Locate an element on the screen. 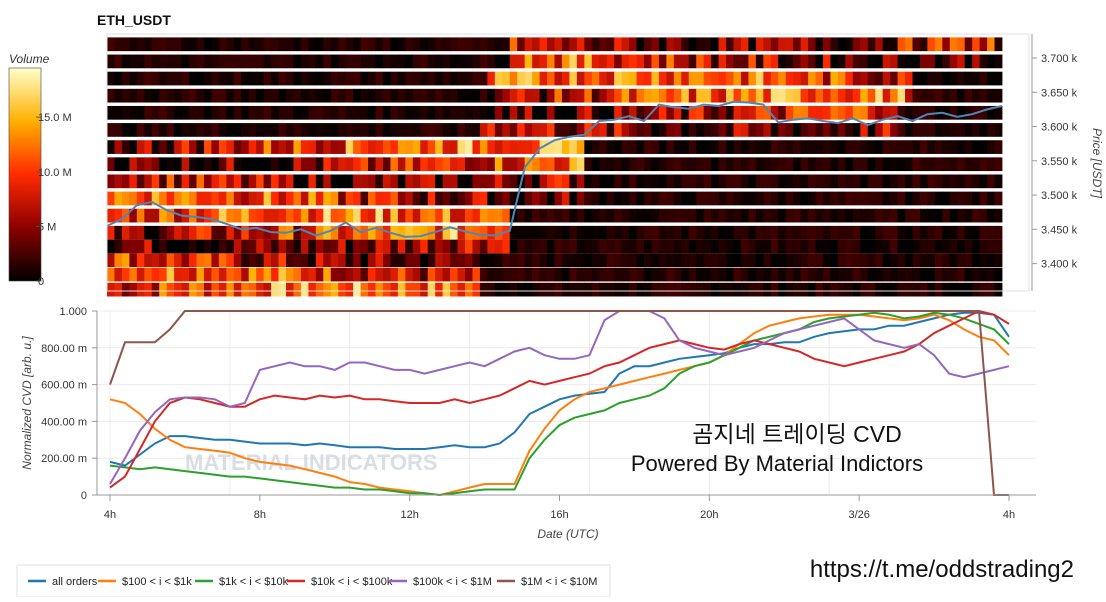  legend-item-label: $10k < i < $100k is located at coordinates (352, 582).